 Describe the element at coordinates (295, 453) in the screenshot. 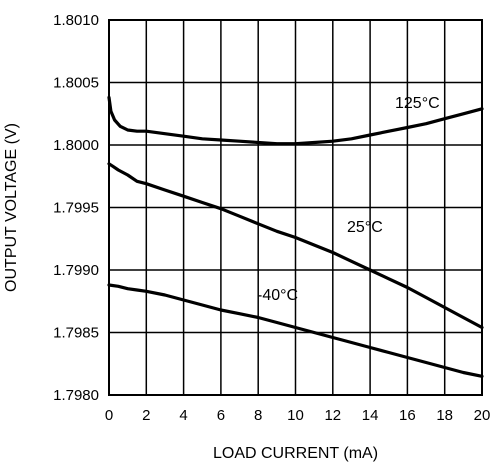

I see `x-axis-title: LOAD CURRENT (mA)` at that location.